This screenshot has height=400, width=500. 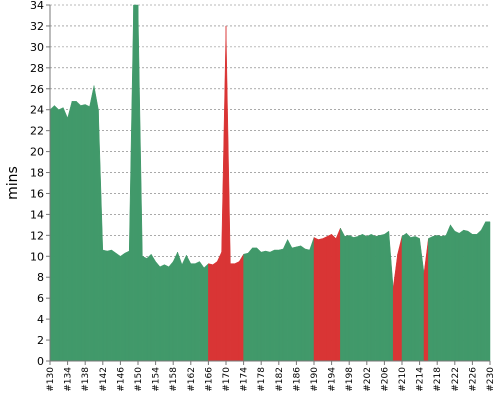 What do you see at coordinates (13, 183) in the screenshot?
I see `y-axis-label: mins` at bounding box center [13, 183].